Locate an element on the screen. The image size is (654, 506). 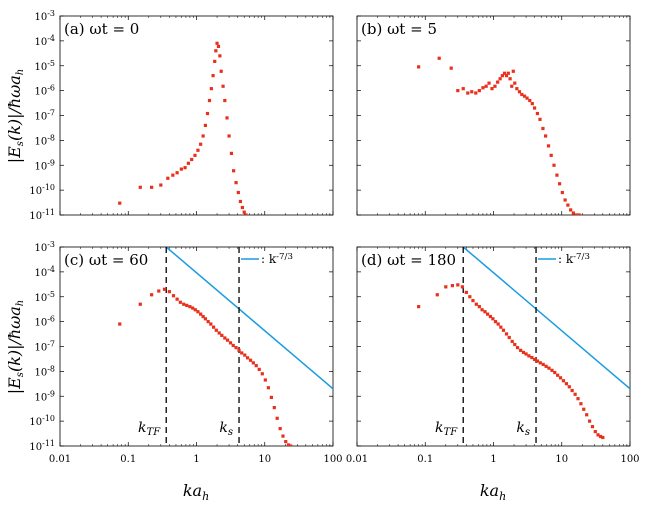
x-axis-title-left: kah is located at coordinates (196, 492).